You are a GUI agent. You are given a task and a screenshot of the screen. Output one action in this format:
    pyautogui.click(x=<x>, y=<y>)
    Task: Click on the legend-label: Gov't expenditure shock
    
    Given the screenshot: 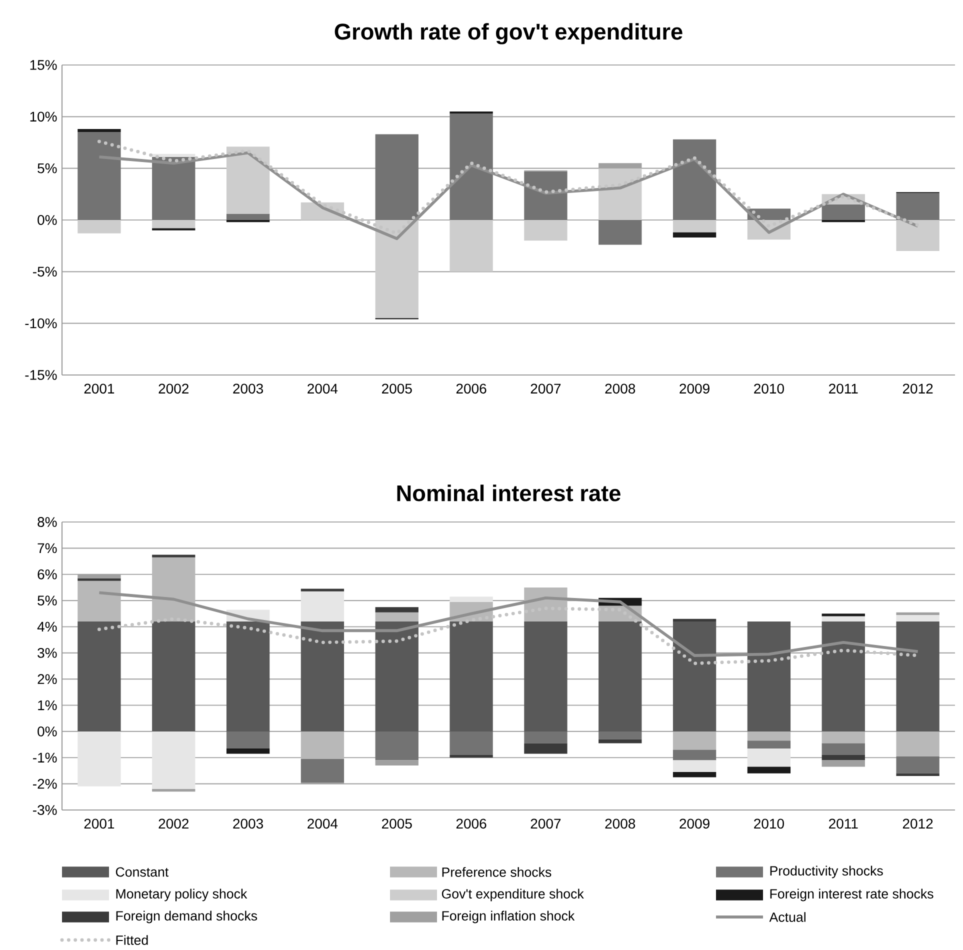 What is the action you would take?
    pyautogui.click(x=513, y=895)
    